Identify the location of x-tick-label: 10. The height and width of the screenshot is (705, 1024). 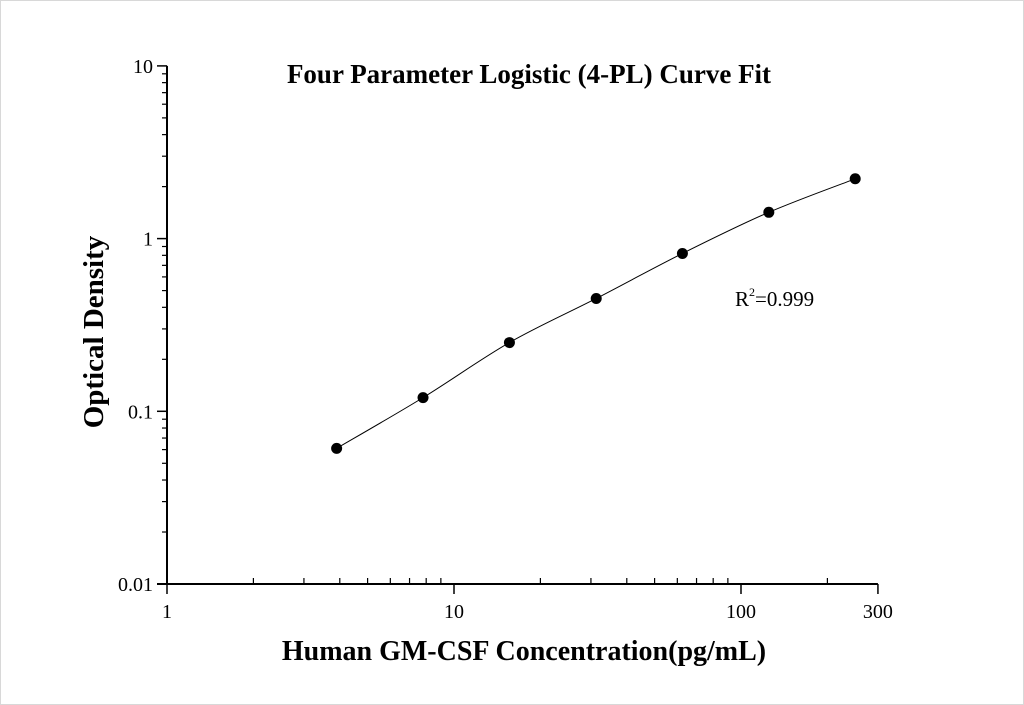
(454, 612).